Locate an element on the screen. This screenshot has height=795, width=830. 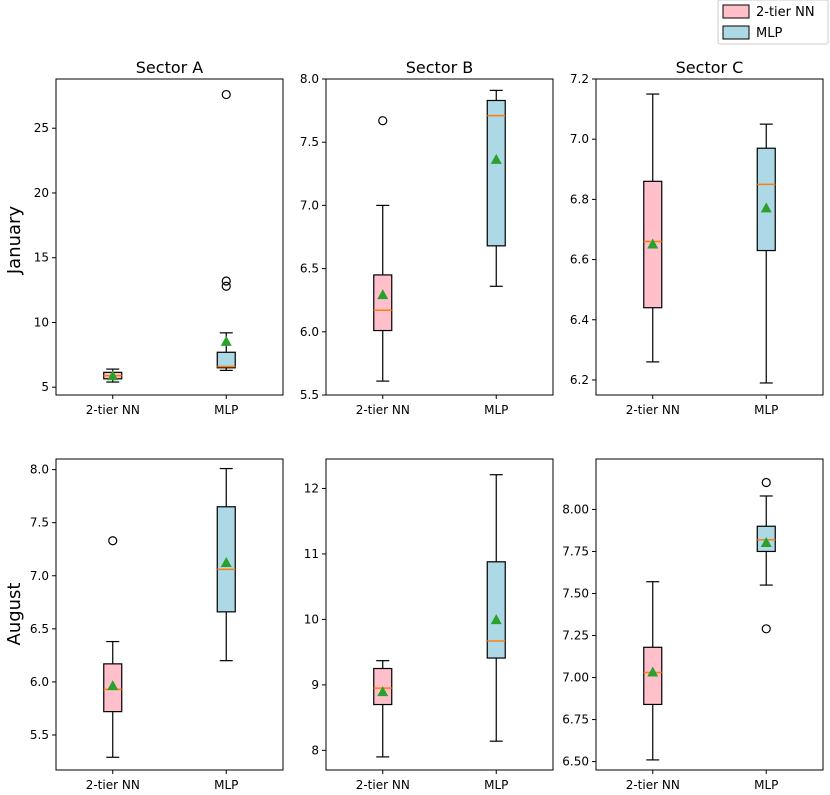
y-tick-label: 6.4 is located at coordinates (579, 320).